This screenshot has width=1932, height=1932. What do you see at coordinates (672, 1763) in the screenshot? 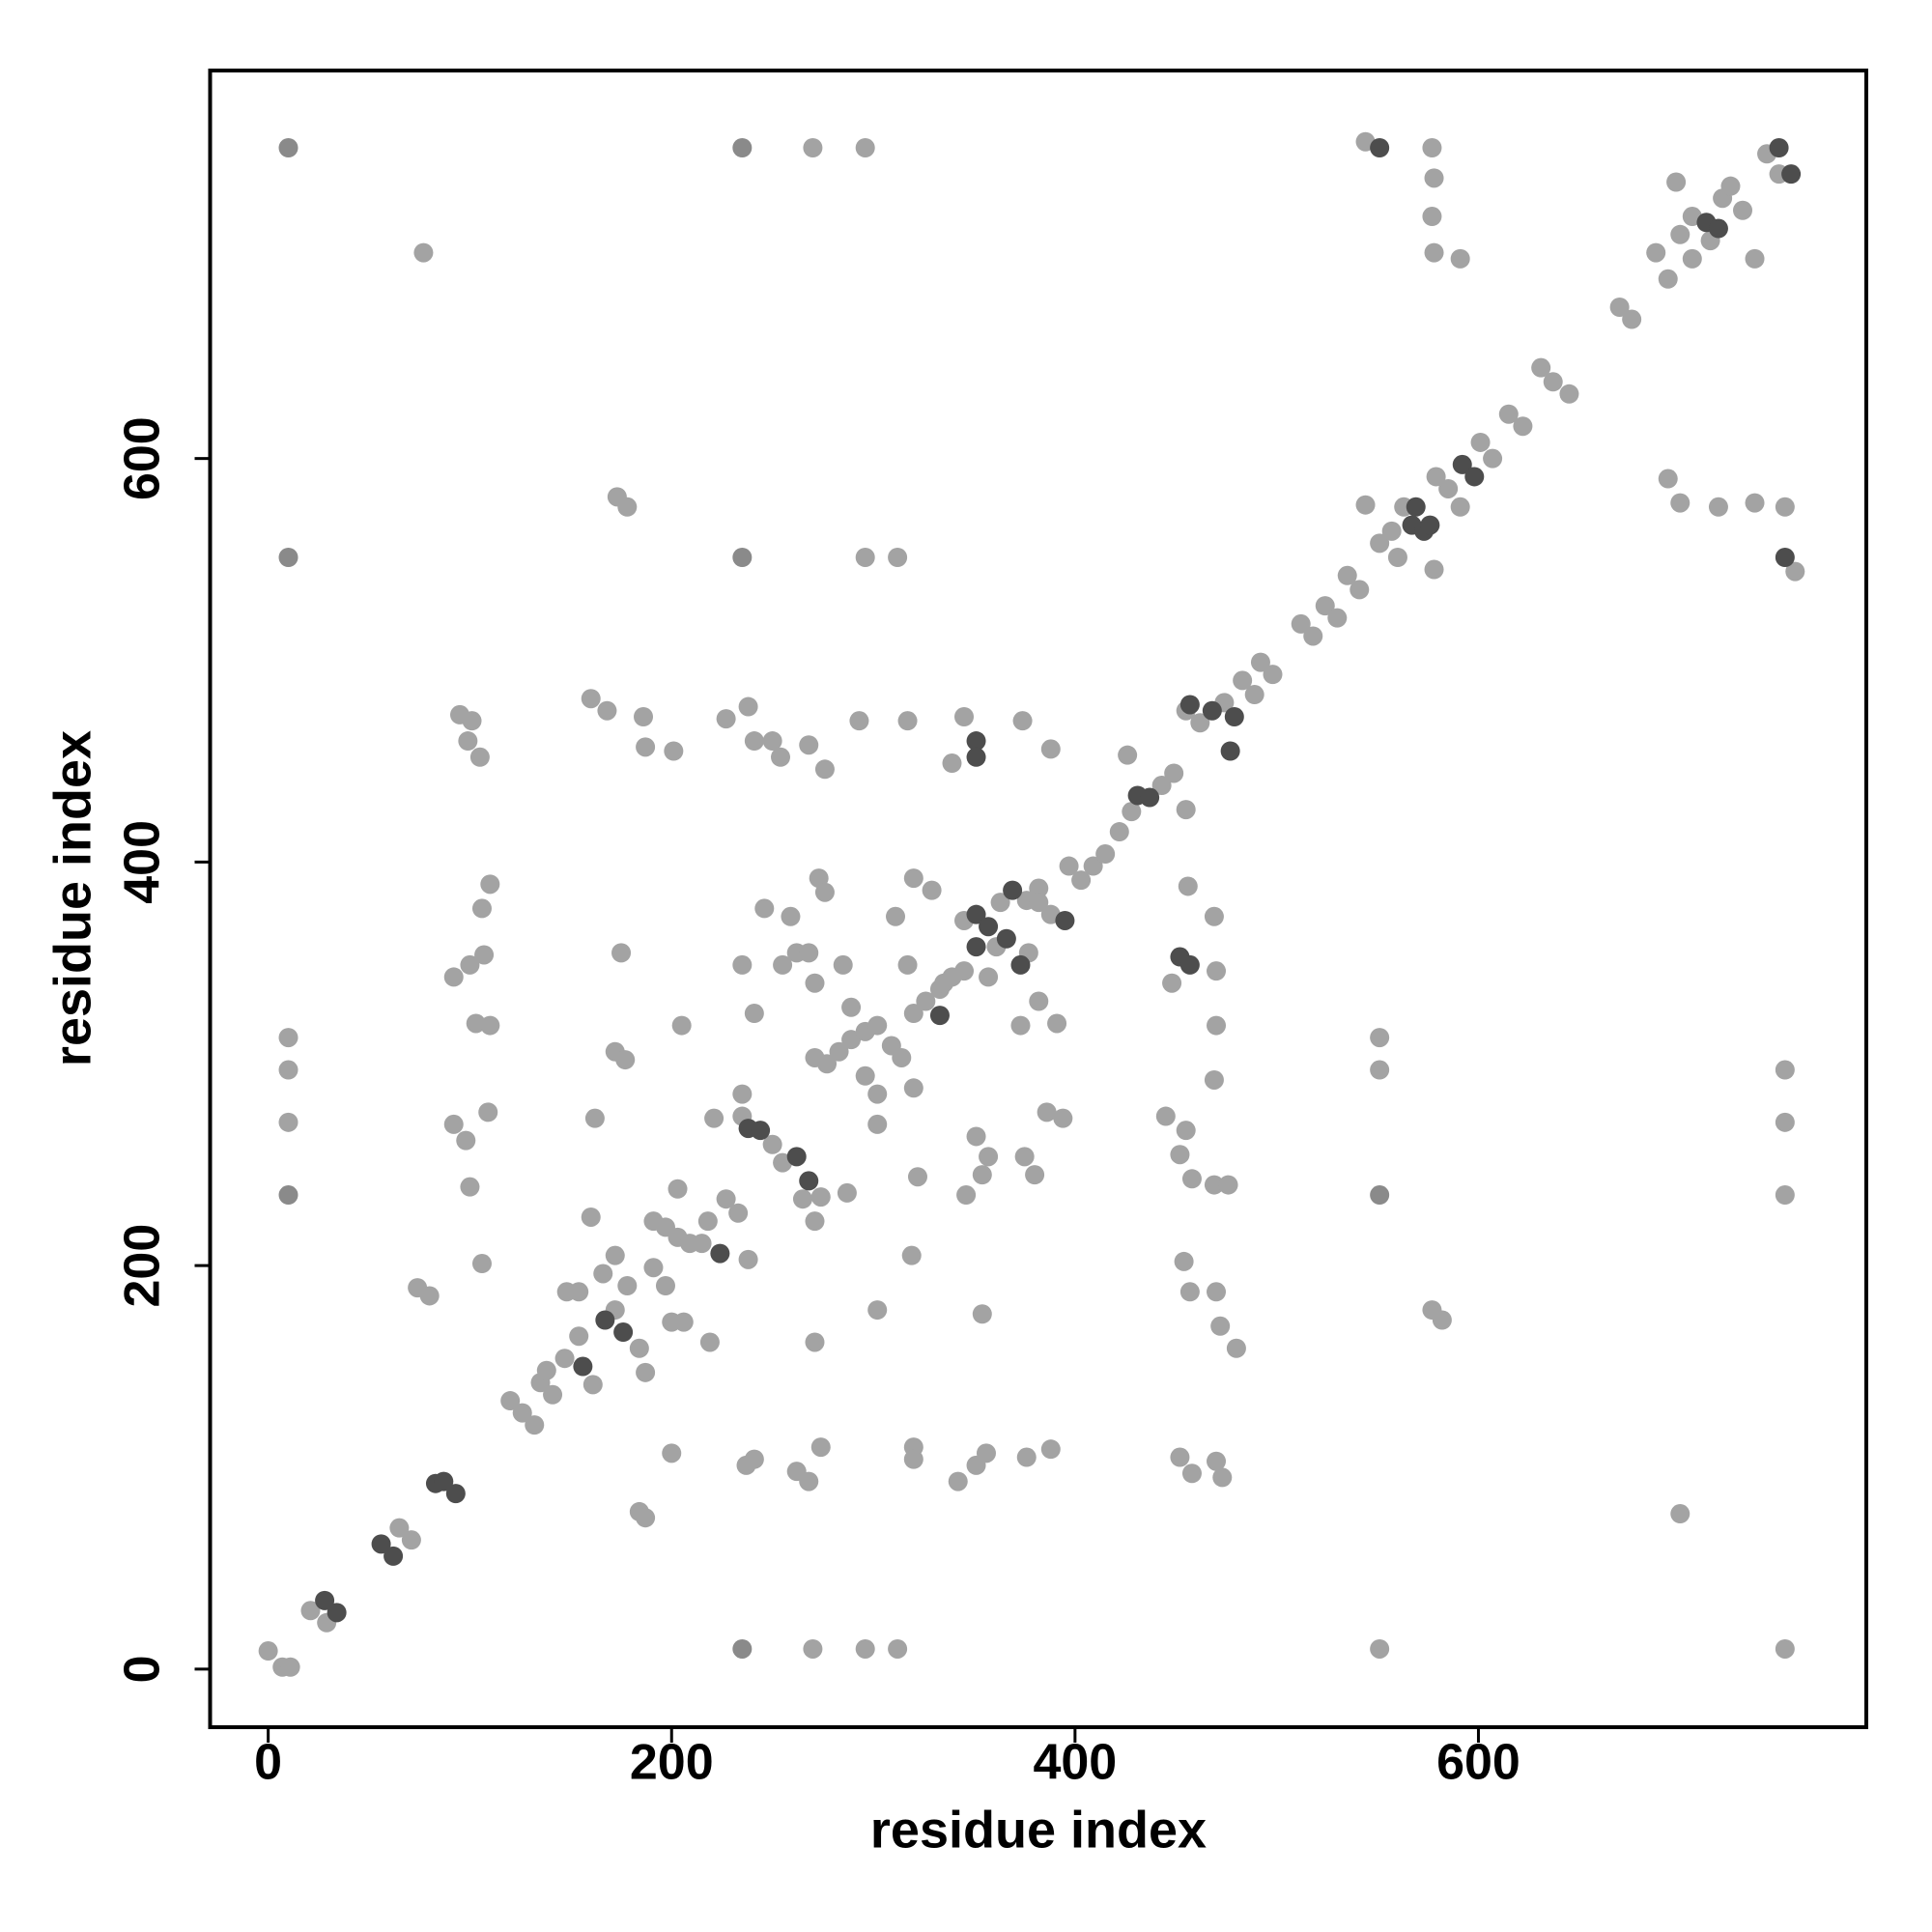
I see `x-tick-label: 200` at bounding box center [672, 1763].